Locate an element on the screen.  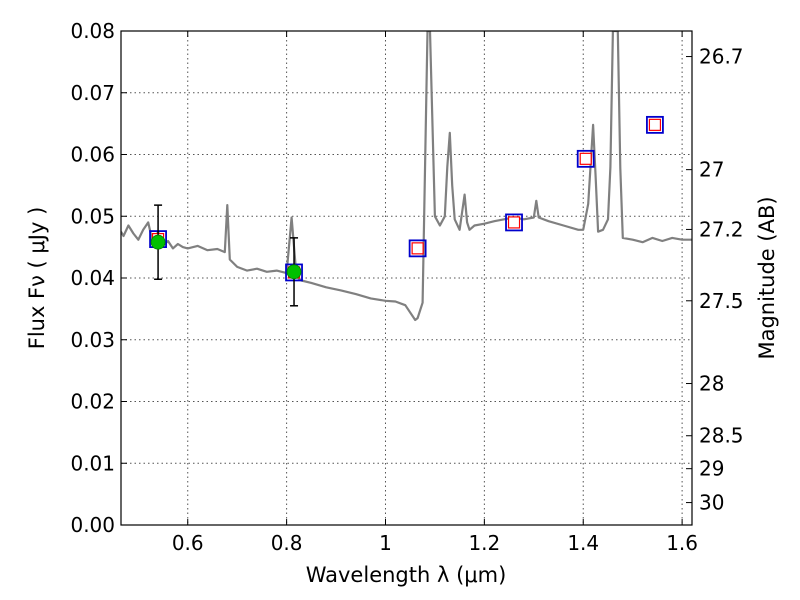
y2-axis-title: Magnitude (AB) is located at coordinates (767, 277).